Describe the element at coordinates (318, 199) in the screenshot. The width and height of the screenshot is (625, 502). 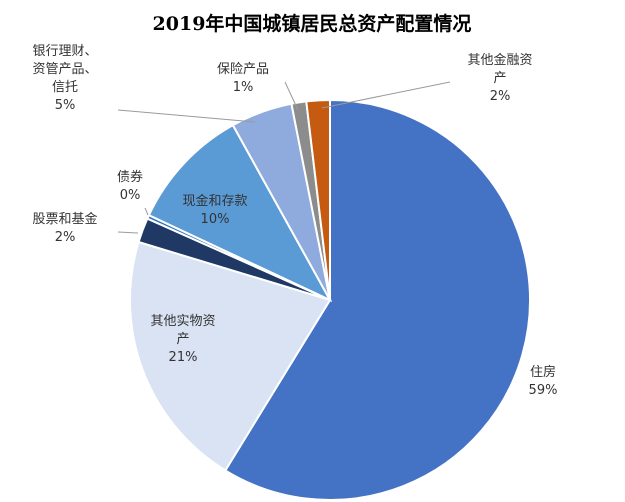
I see `slice-other-financial` at that location.